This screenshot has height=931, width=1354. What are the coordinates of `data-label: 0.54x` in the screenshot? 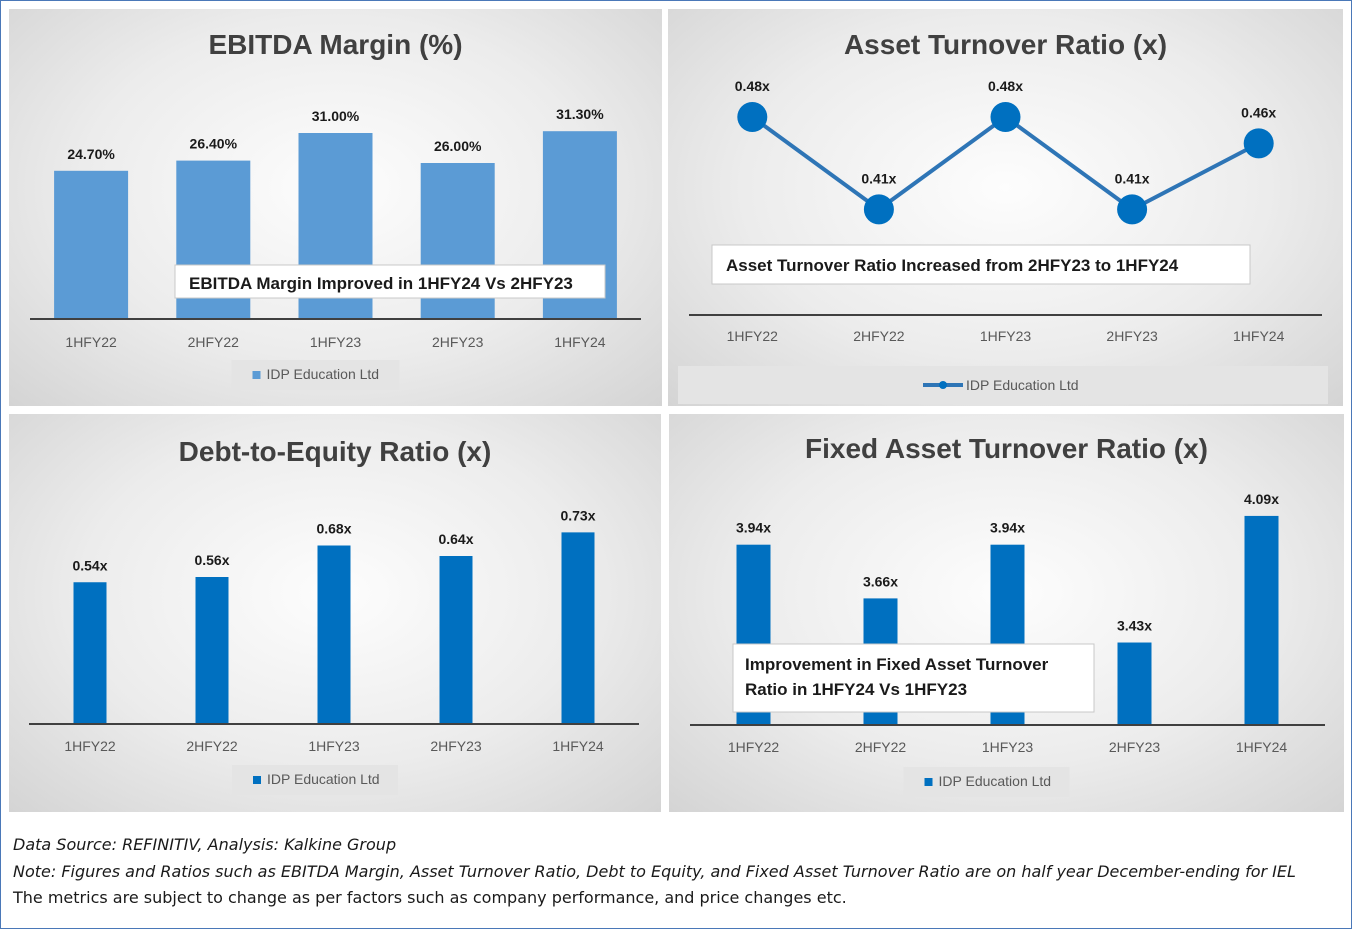 It's located at (89, 565).